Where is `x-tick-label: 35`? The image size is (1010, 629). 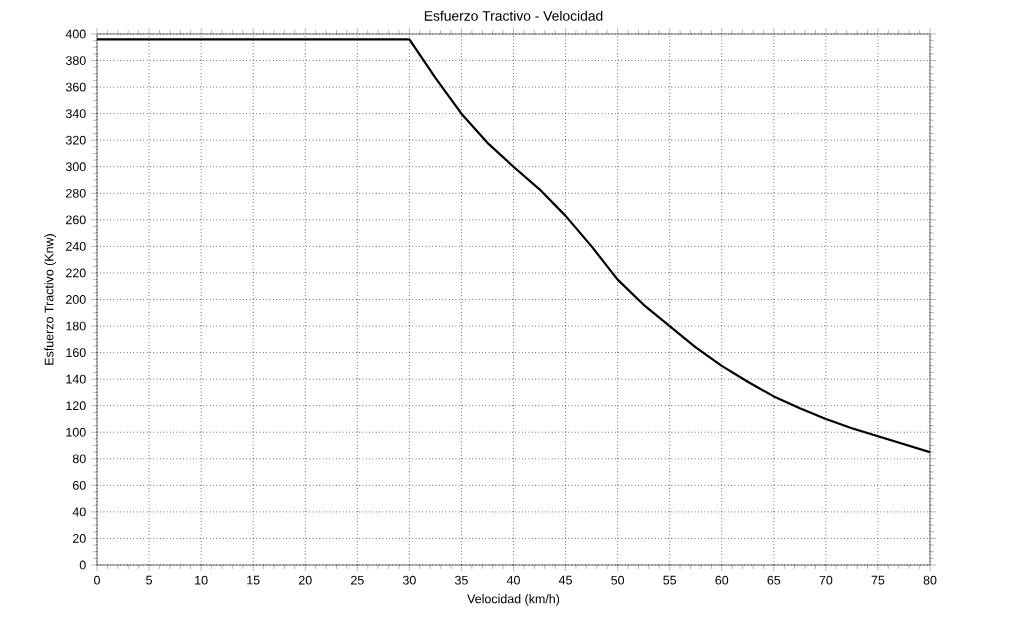 x-tick-label: 35 is located at coordinates (461, 580).